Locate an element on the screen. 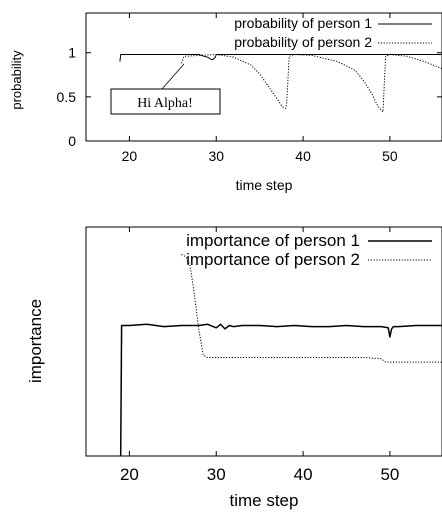 The height and width of the screenshot is (513, 442). y-tick-label-top: 0 is located at coordinates (72, 141).